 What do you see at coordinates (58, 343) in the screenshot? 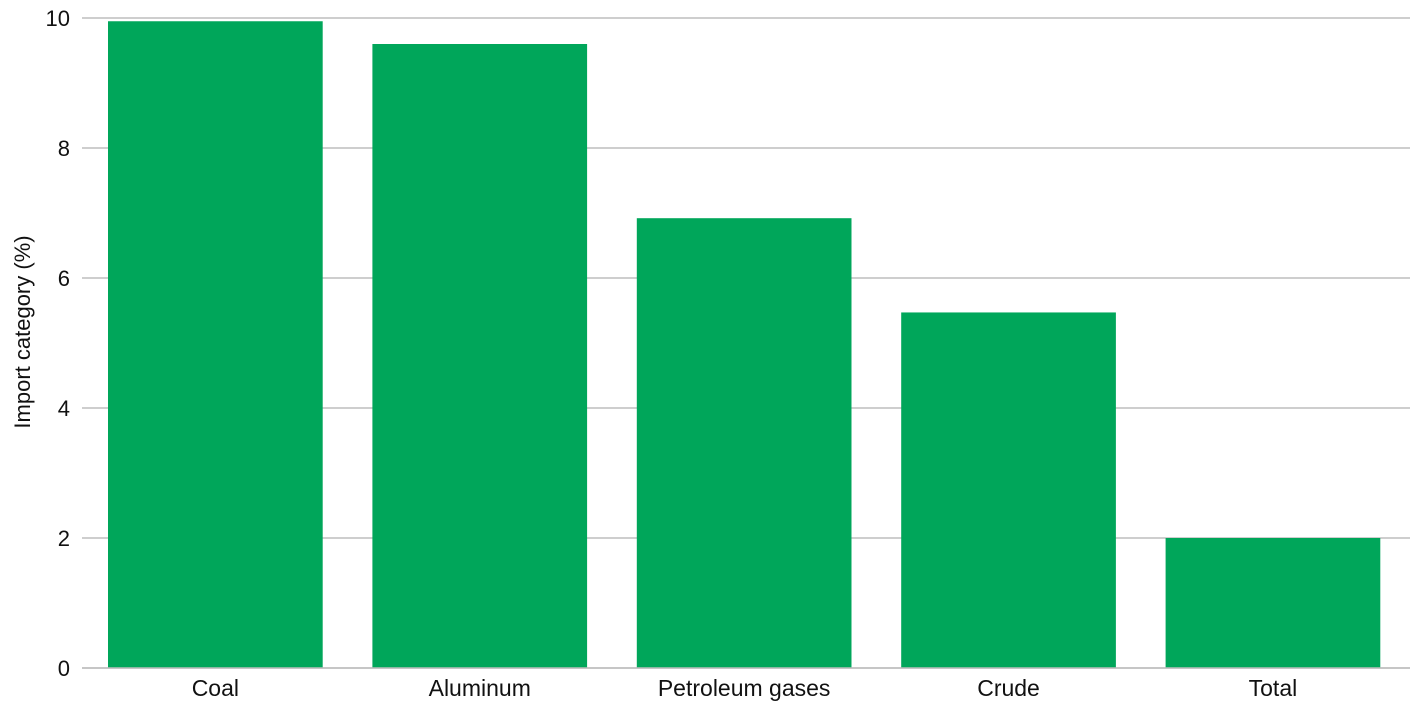
I see `y-axis-ticks: 0 2 4 6 8 10` at bounding box center [58, 343].